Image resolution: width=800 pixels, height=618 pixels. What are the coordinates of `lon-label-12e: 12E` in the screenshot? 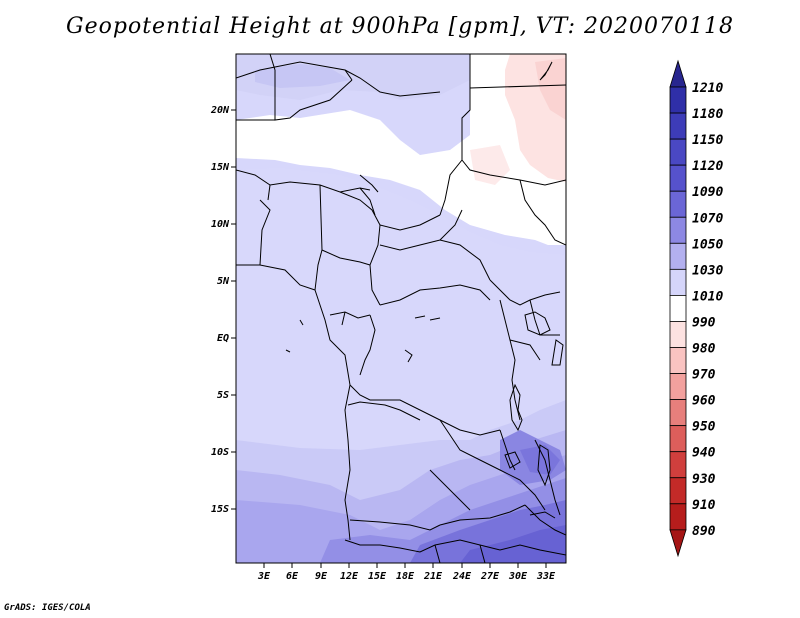 It's located at (349, 576).